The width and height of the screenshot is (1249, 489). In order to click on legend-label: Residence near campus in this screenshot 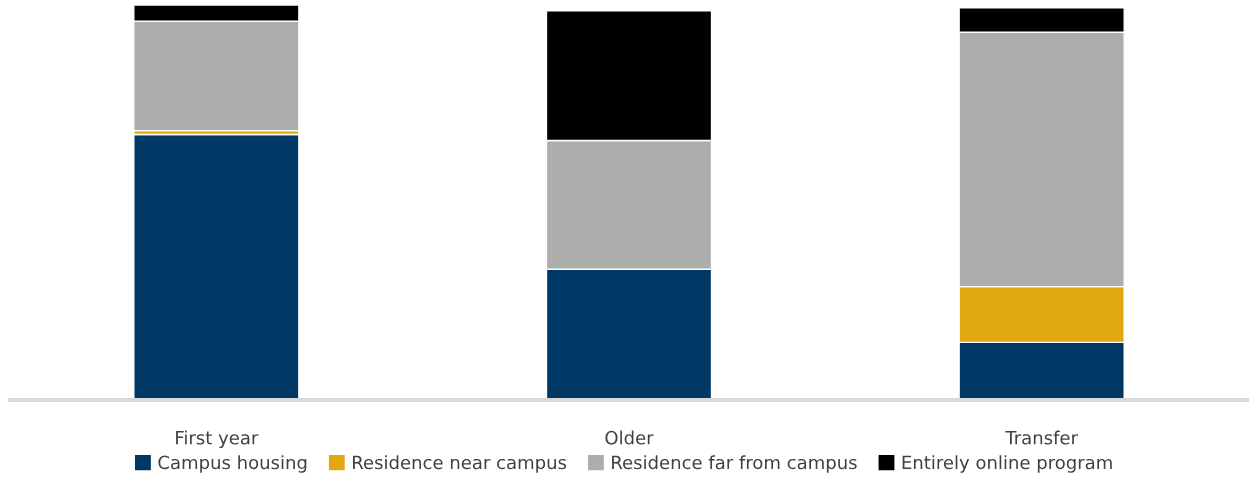, I will do `click(460, 464)`.